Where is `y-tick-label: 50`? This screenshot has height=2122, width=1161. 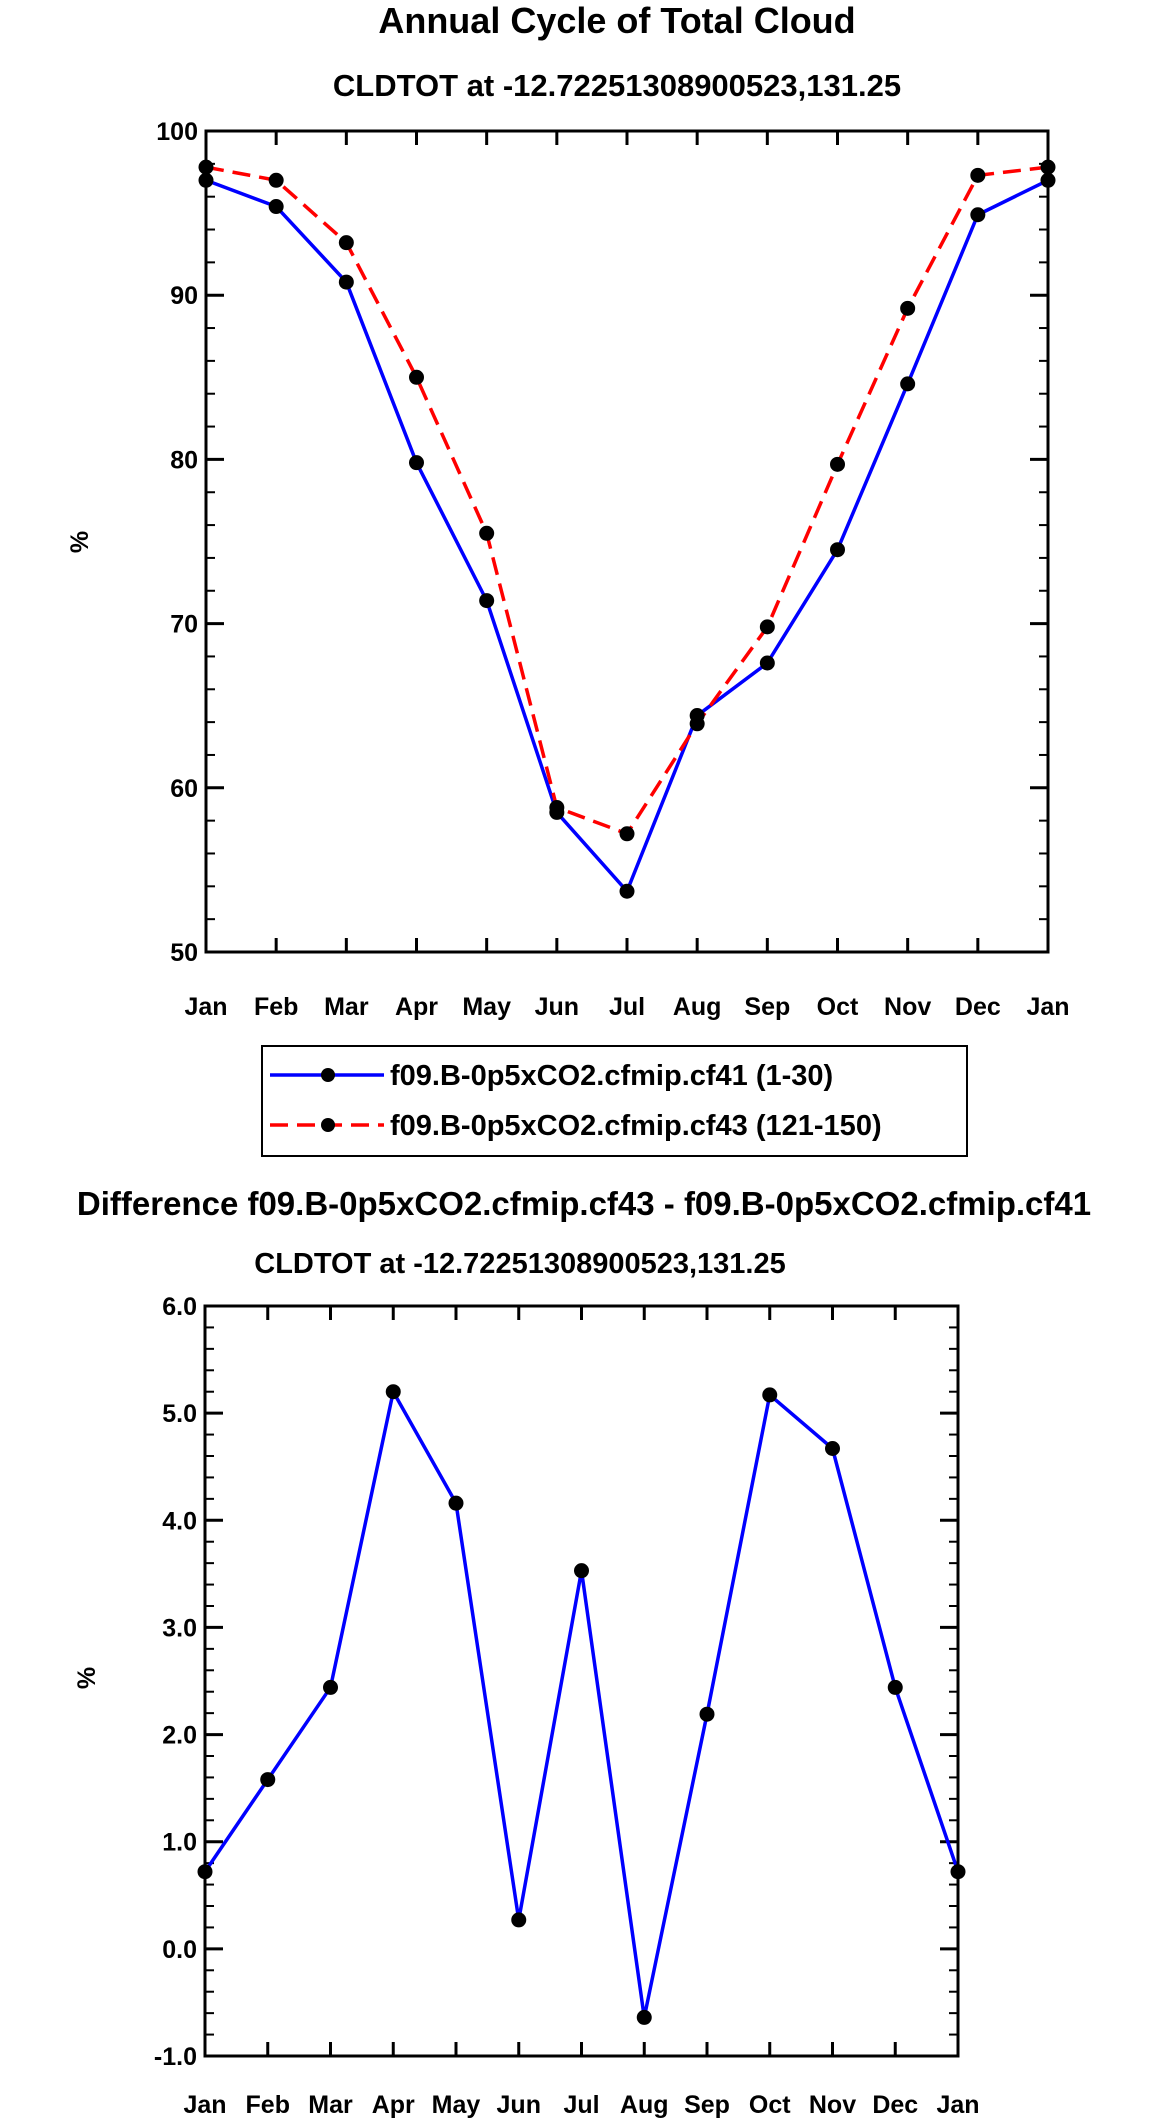 y-tick-label: 50 is located at coordinates (184, 953).